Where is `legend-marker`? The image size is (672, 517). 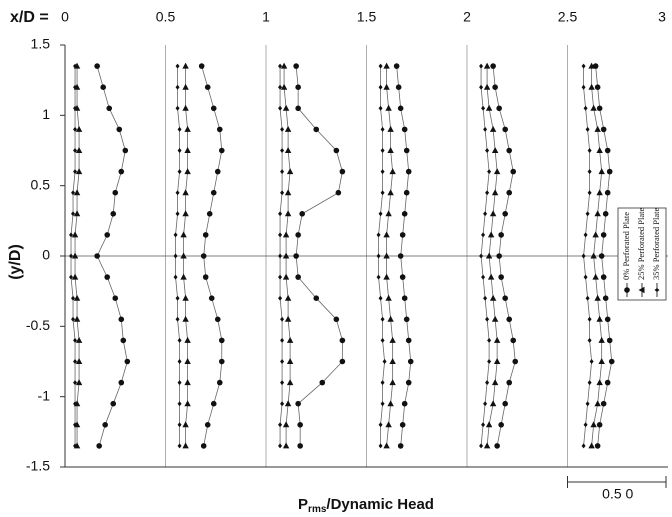 legend-marker is located at coordinates (641, 290).